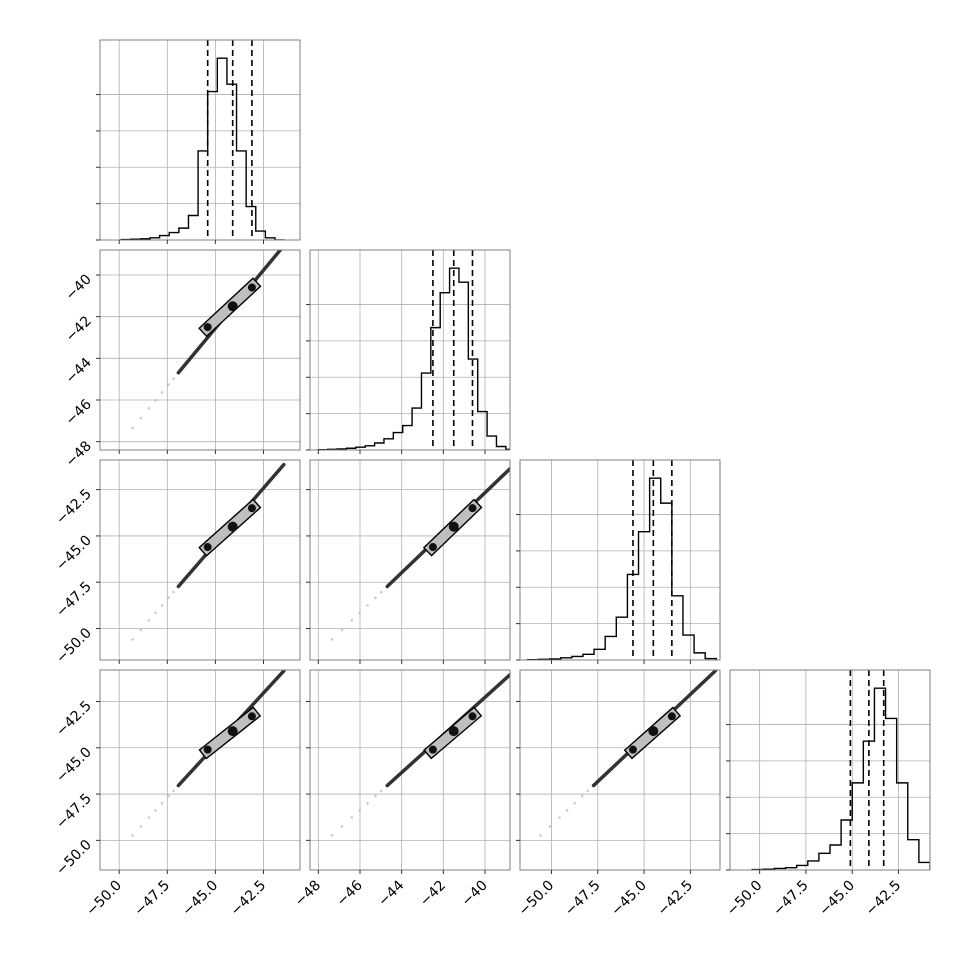 The height and width of the screenshot is (970, 970). I want to click on scatter-panel-3-1: −48 −46 −44 −42 −40, so click(401, 789).